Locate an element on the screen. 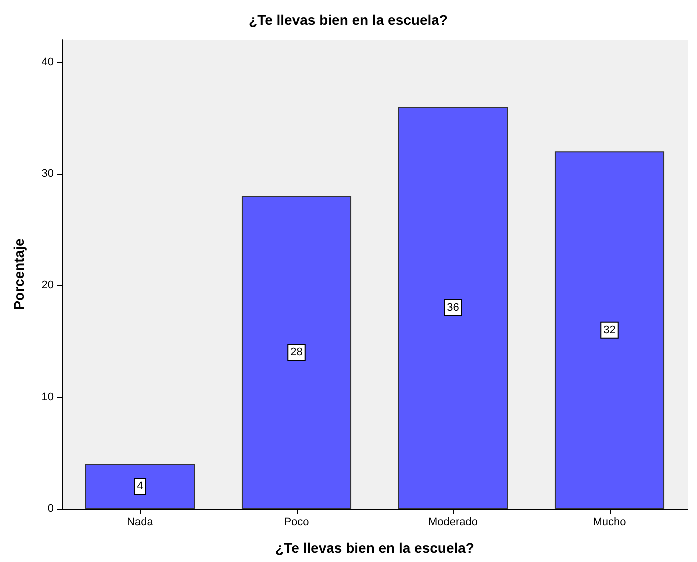 This screenshot has width=697, height=562. data-label: 32 is located at coordinates (610, 330).